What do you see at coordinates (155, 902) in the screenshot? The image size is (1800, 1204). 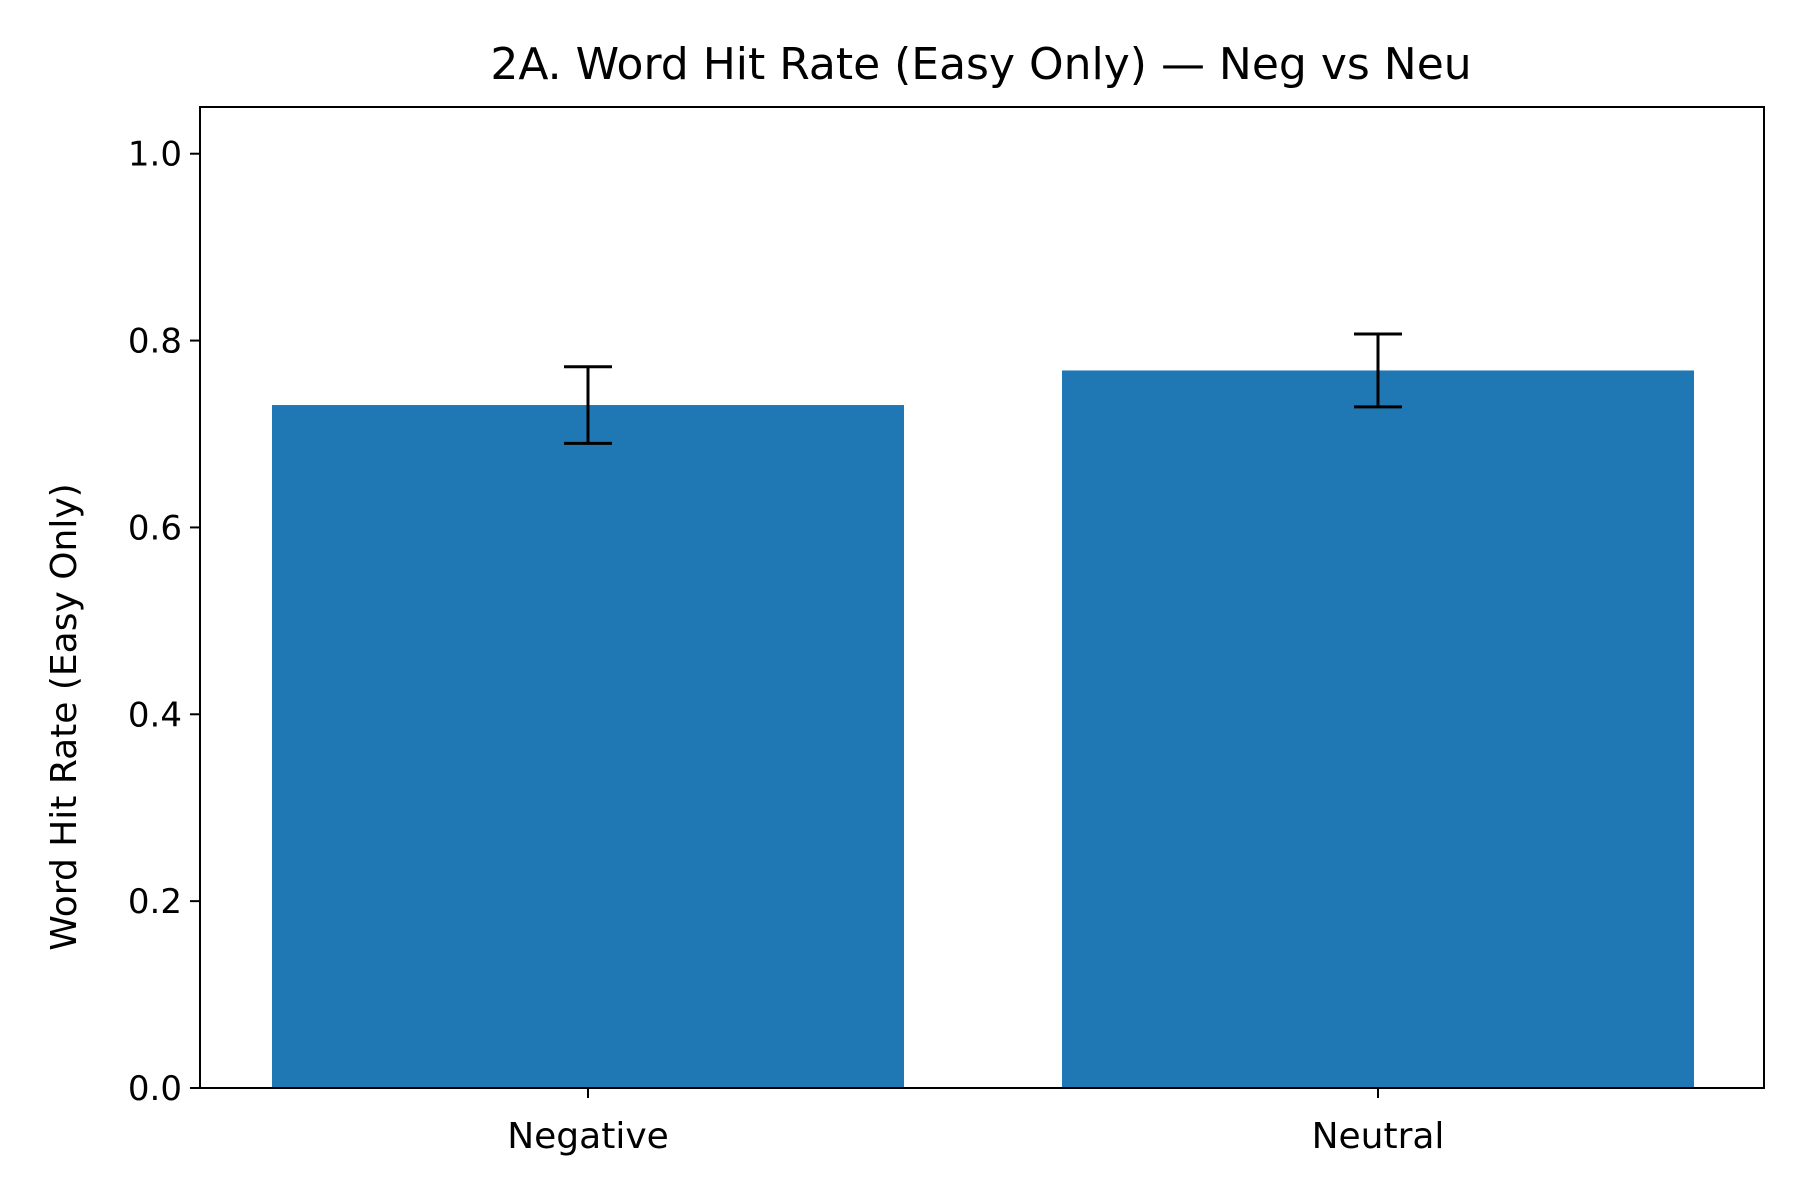 I see `y-tick-label: 0.2` at bounding box center [155, 902].